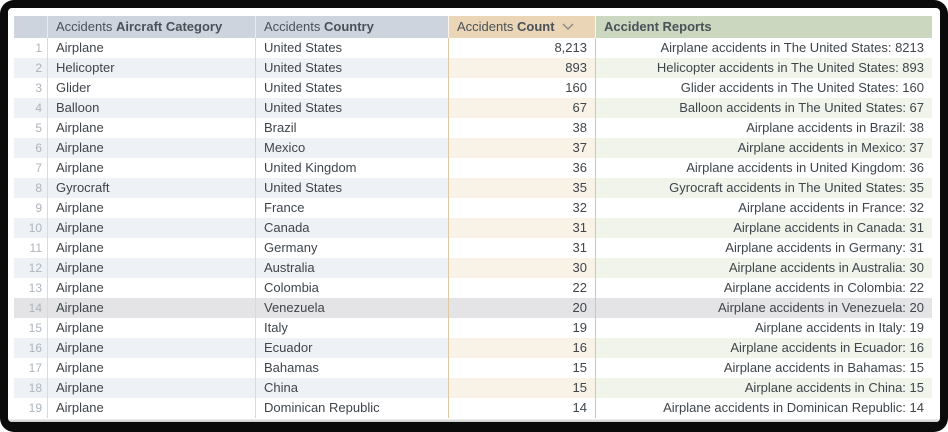 Image resolution: width=948 pixels, height=432 pixels. I want to click on cell-country: Canada, so click(351, 228).